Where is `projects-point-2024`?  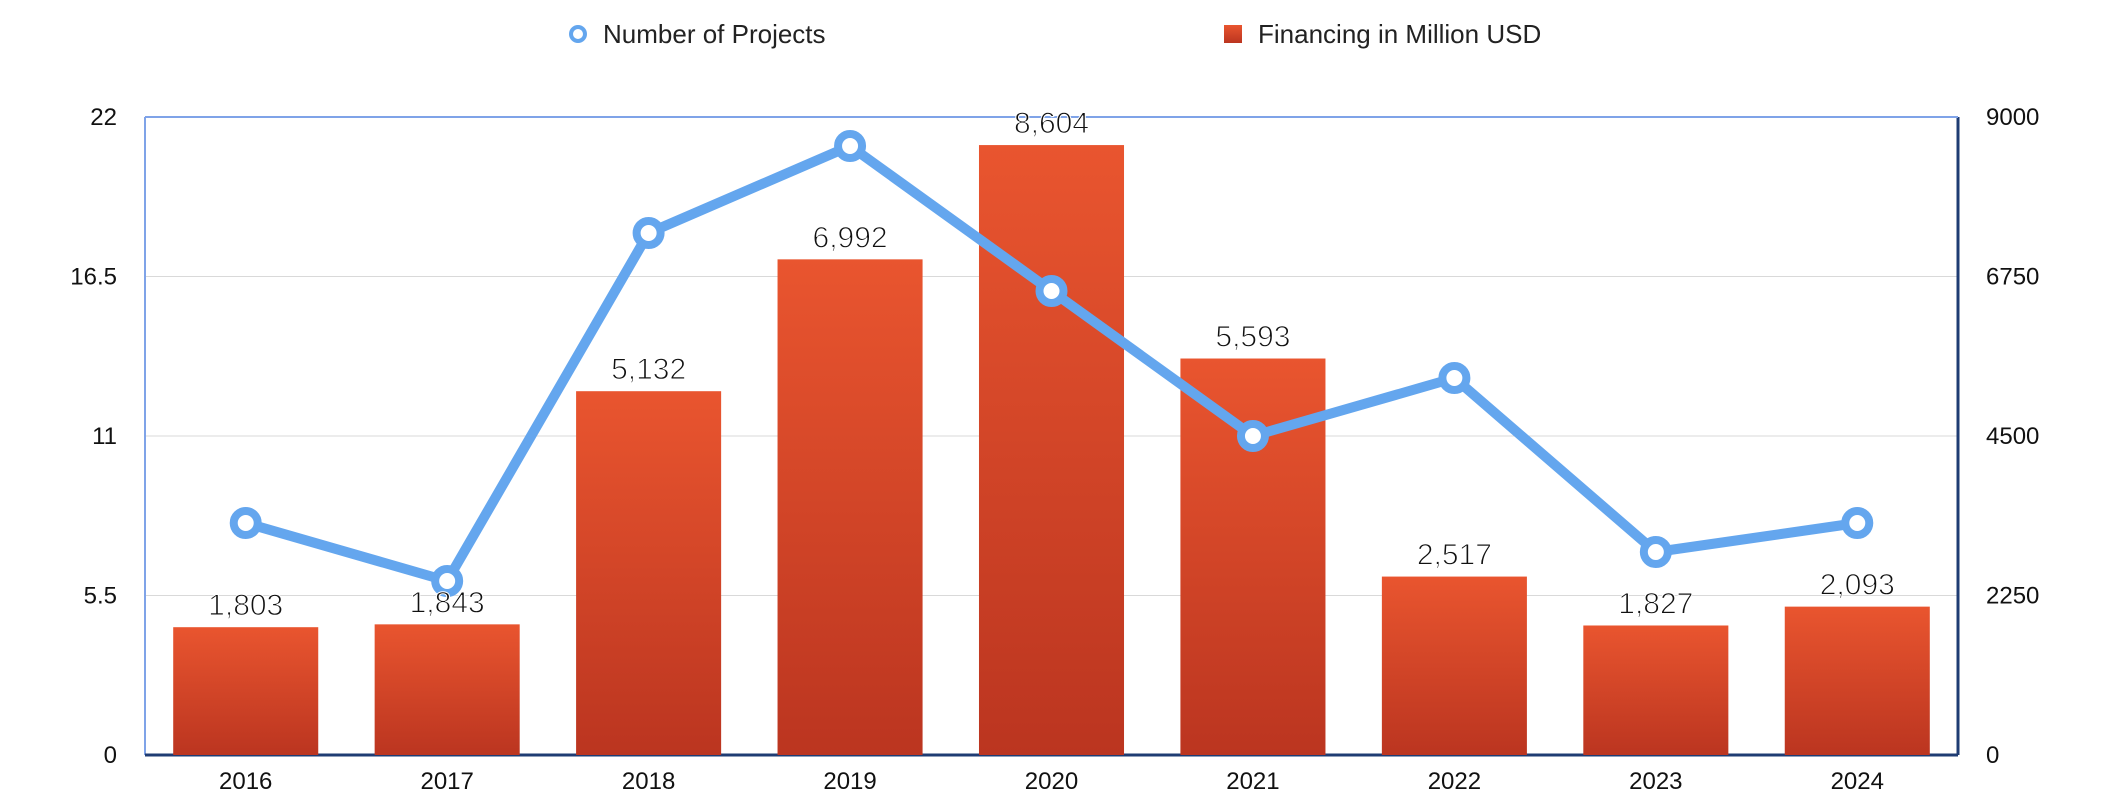
projects-point-2024 is located at coordinates (1857, 523).